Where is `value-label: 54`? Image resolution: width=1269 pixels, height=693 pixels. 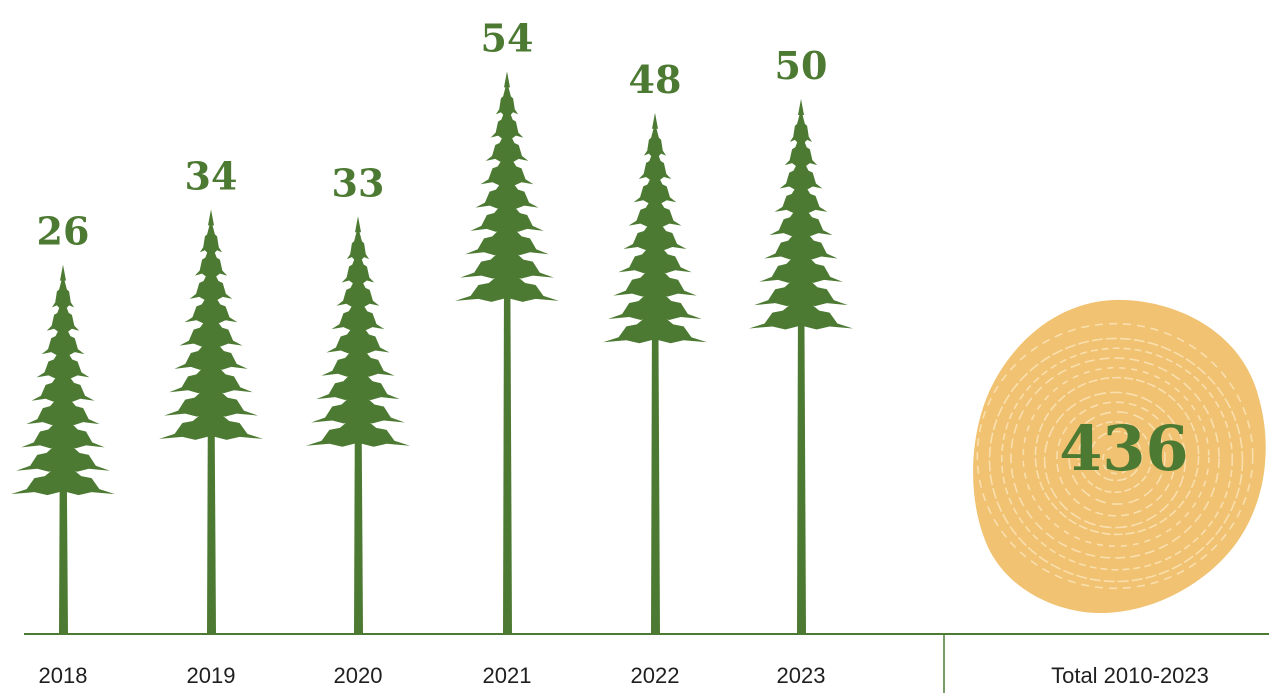 value-label: 54 is located at coordinates (507, 37).